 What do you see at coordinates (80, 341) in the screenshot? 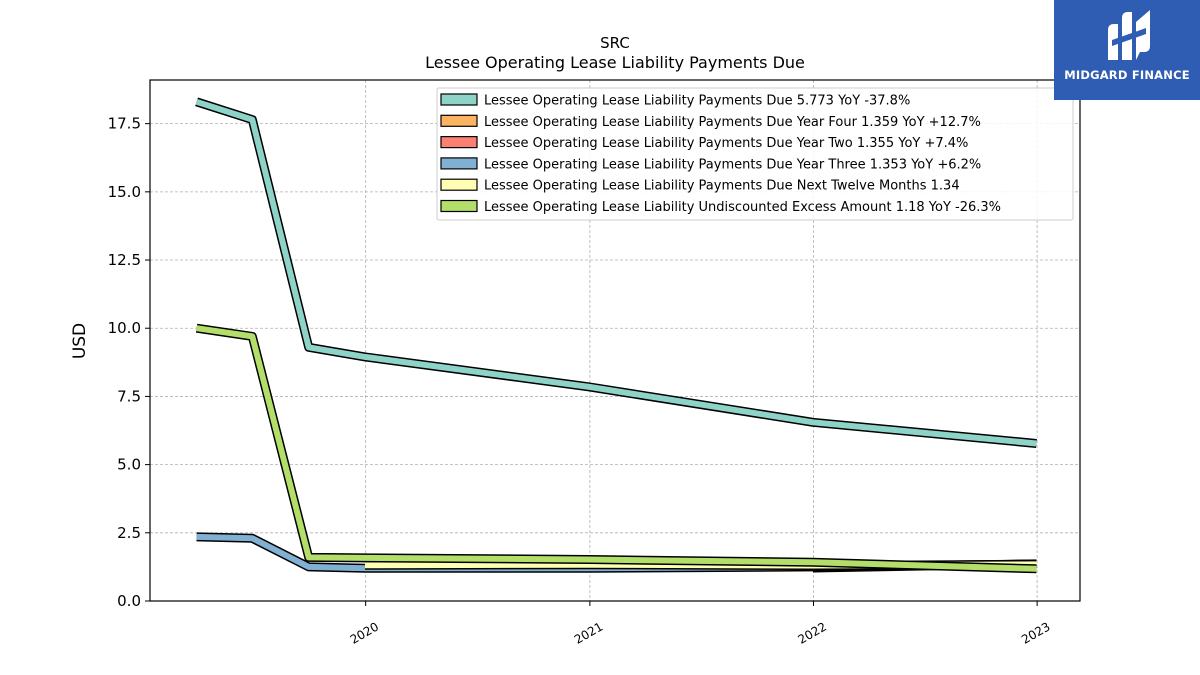
I see `y-axis-label: USD` at bounding box center [80, 341].